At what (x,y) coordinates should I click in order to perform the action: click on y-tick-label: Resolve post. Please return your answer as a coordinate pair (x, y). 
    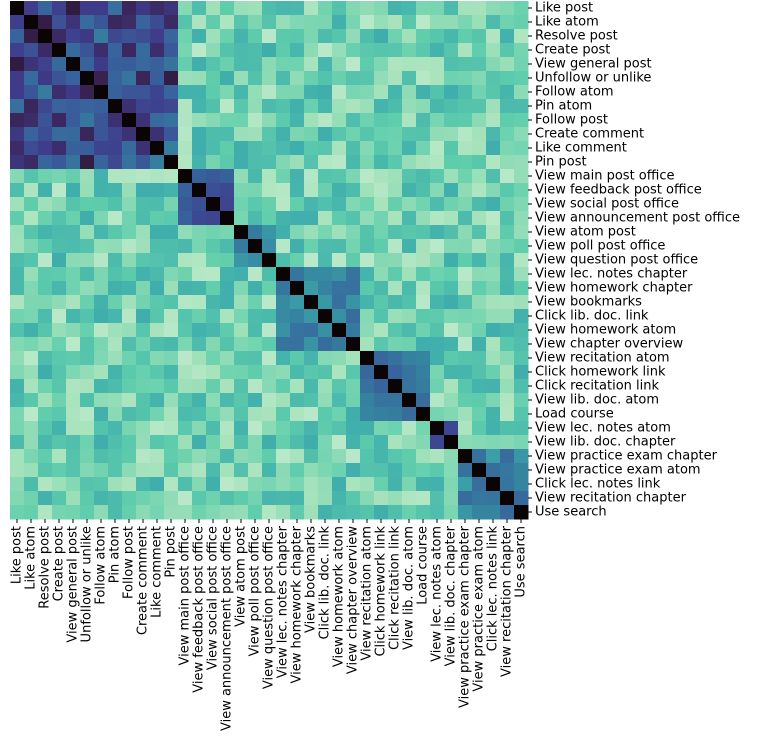
    Looking at the image, I should click on (576, 36).